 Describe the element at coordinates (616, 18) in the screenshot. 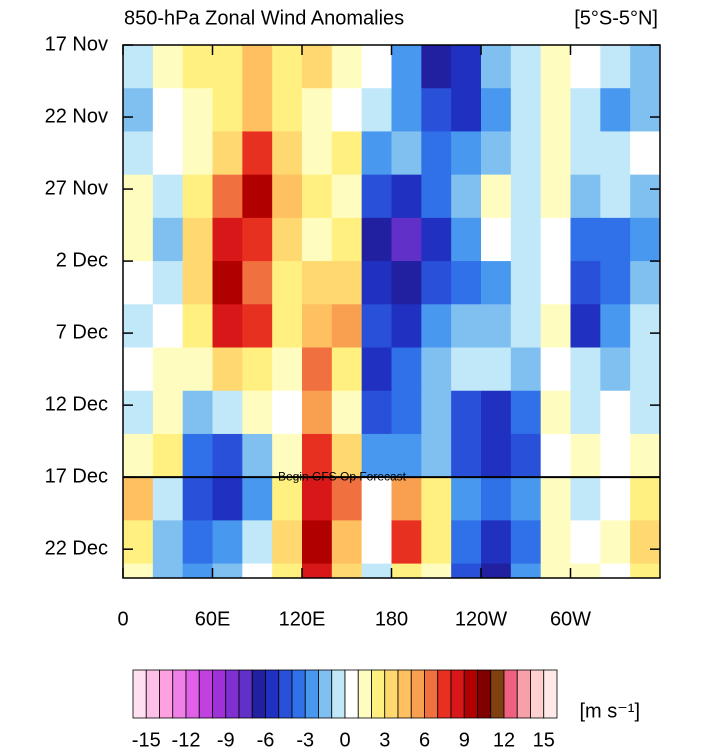

I see `region-label: [5°S-5°N]` at that location.